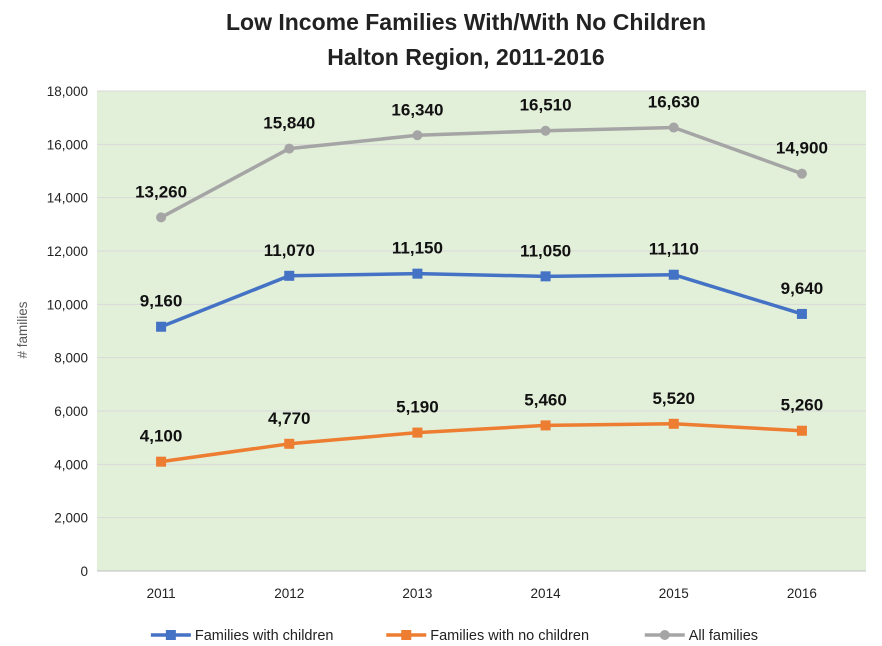 This screenshot has height=646, width=882. Describe the element at coordinates (71, 464) in the screenshot. I see `y-tick-label: 4,000` at that location.